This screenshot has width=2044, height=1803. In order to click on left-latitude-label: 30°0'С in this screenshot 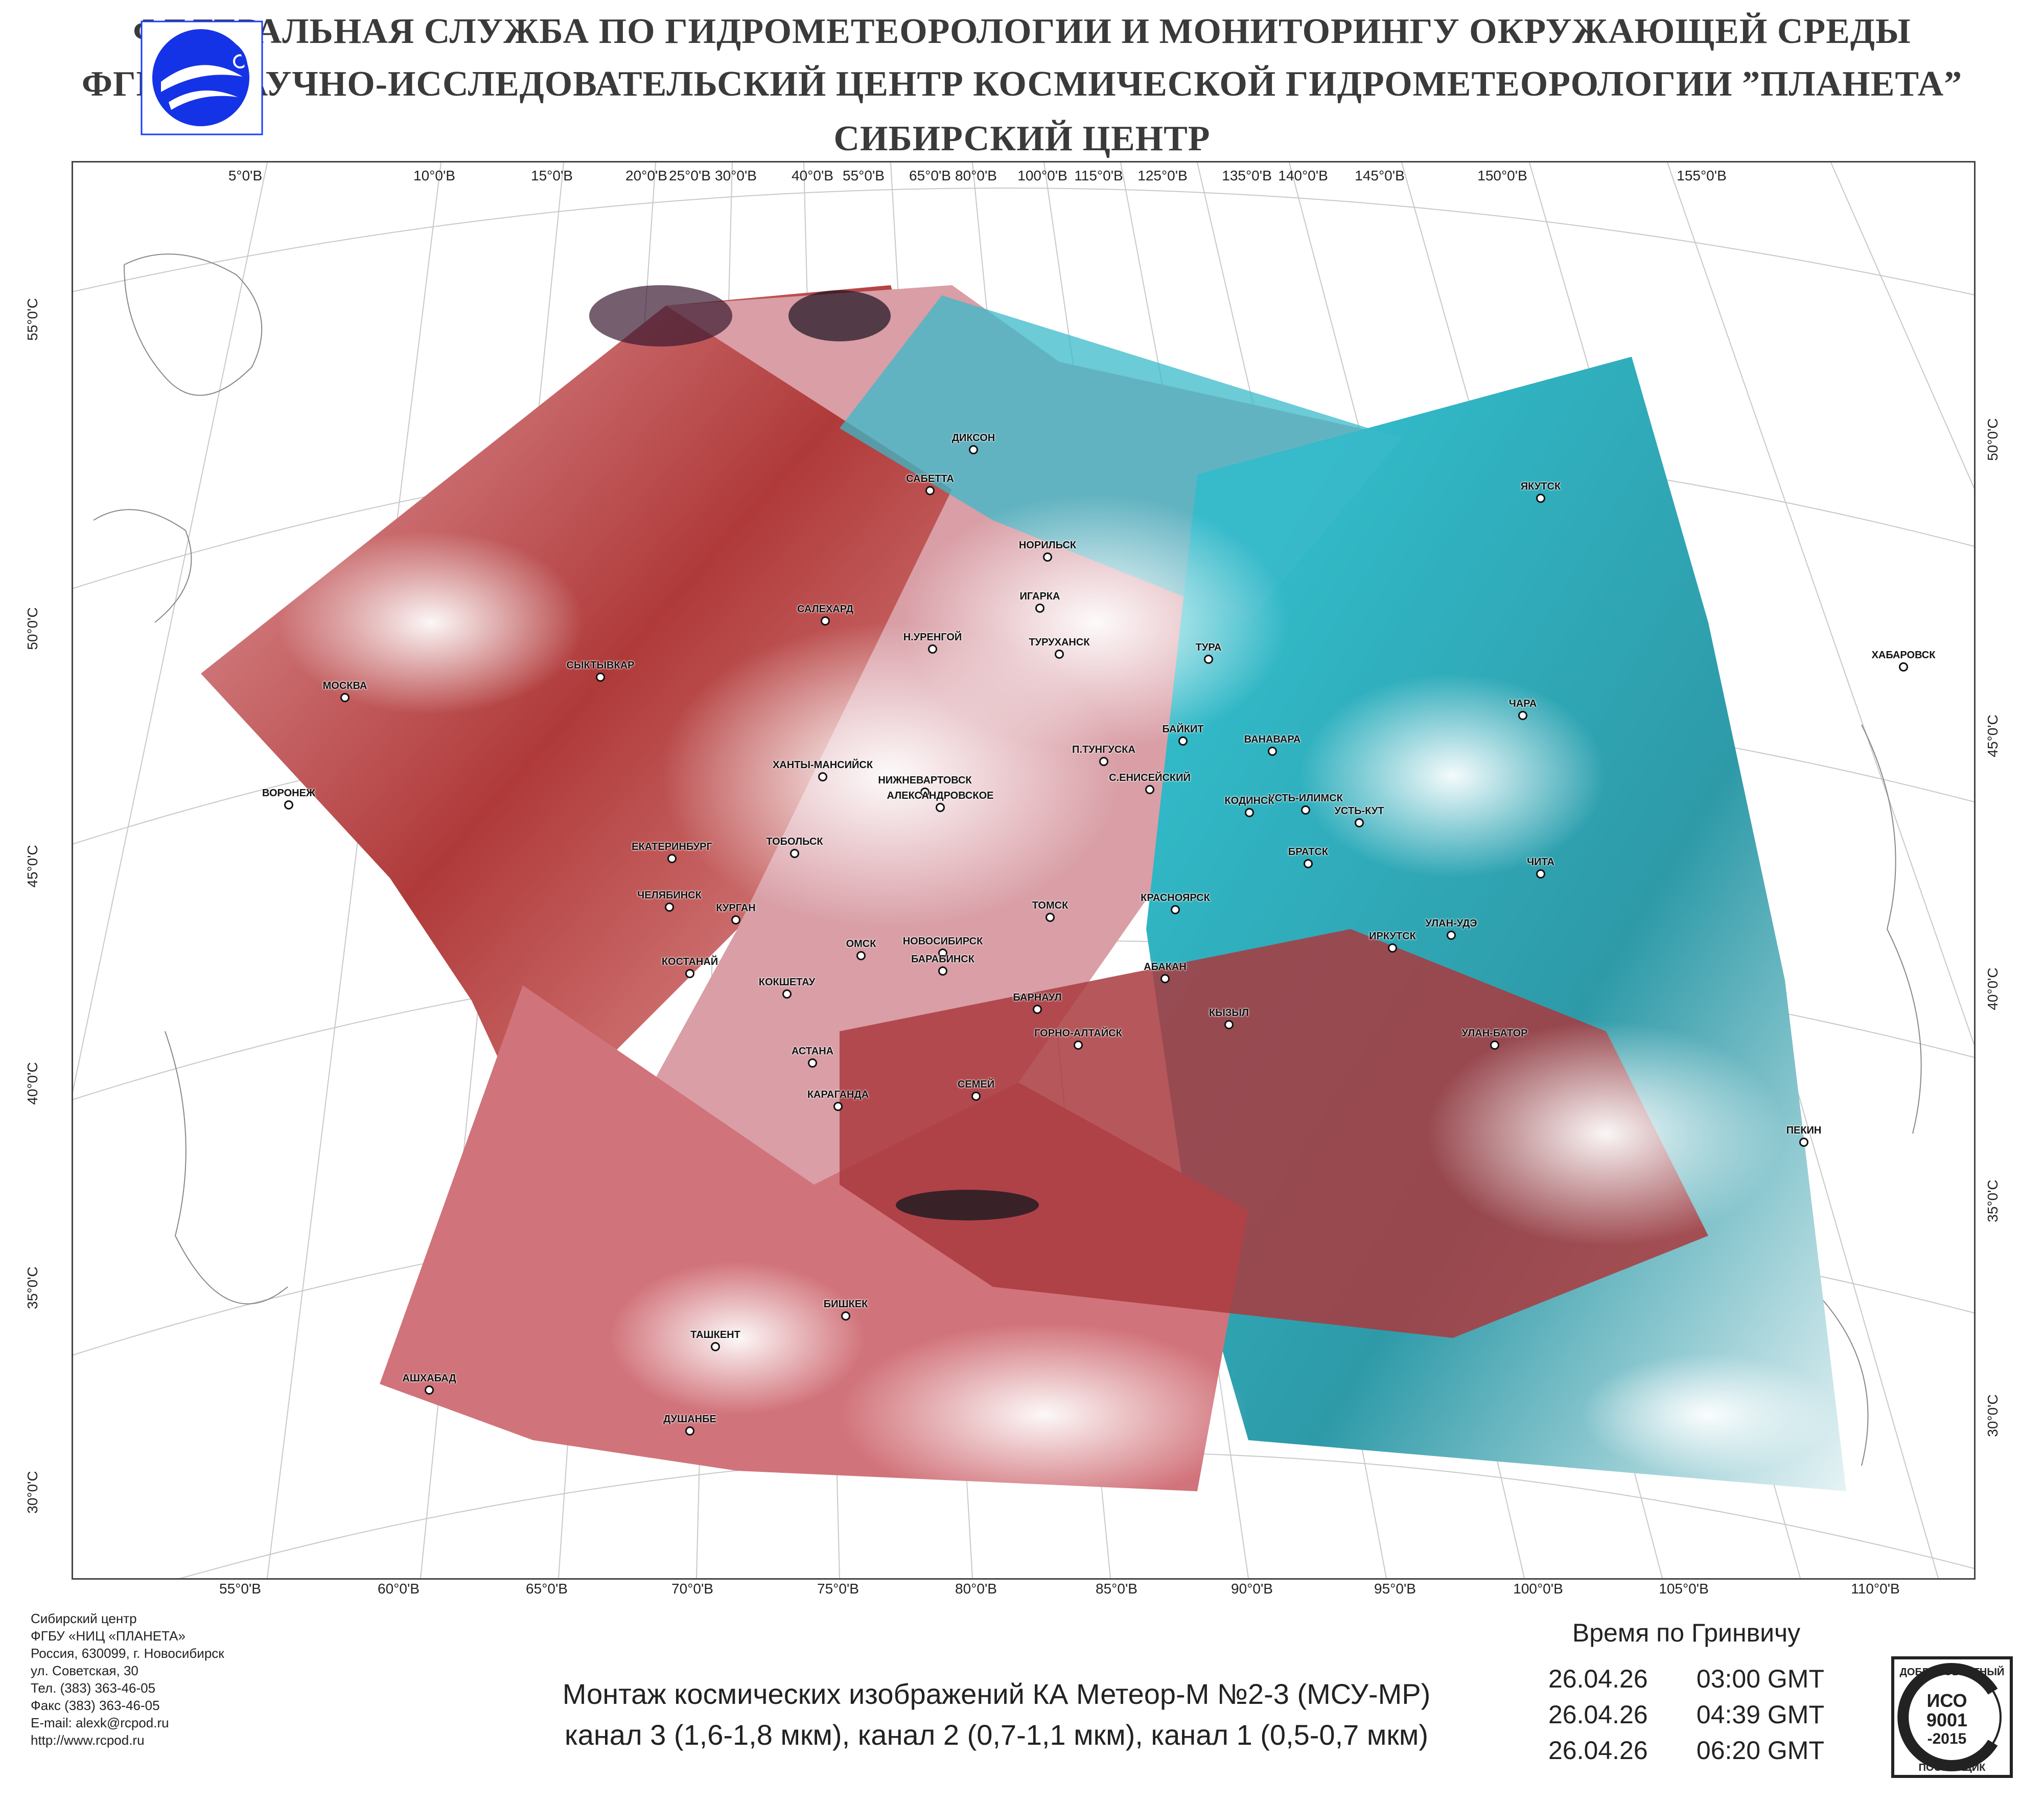, I will do `click(32, 1493)`.